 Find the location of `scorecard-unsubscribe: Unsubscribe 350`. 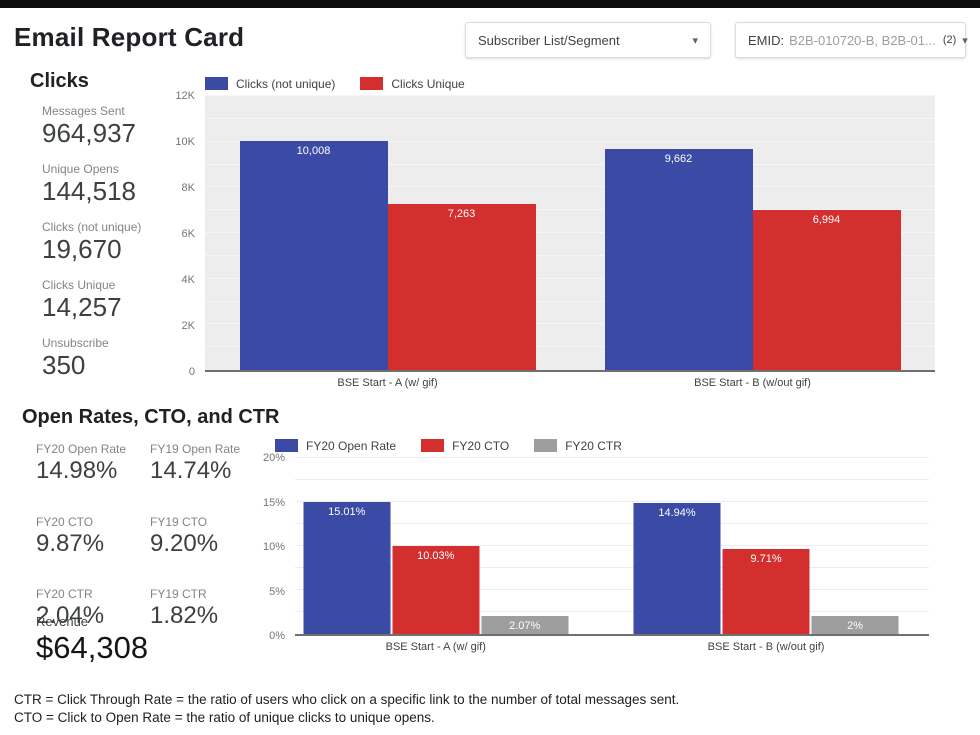

scorecard-unsubscribe: Unsubscribe 350 is located at coordinates (127, 358).